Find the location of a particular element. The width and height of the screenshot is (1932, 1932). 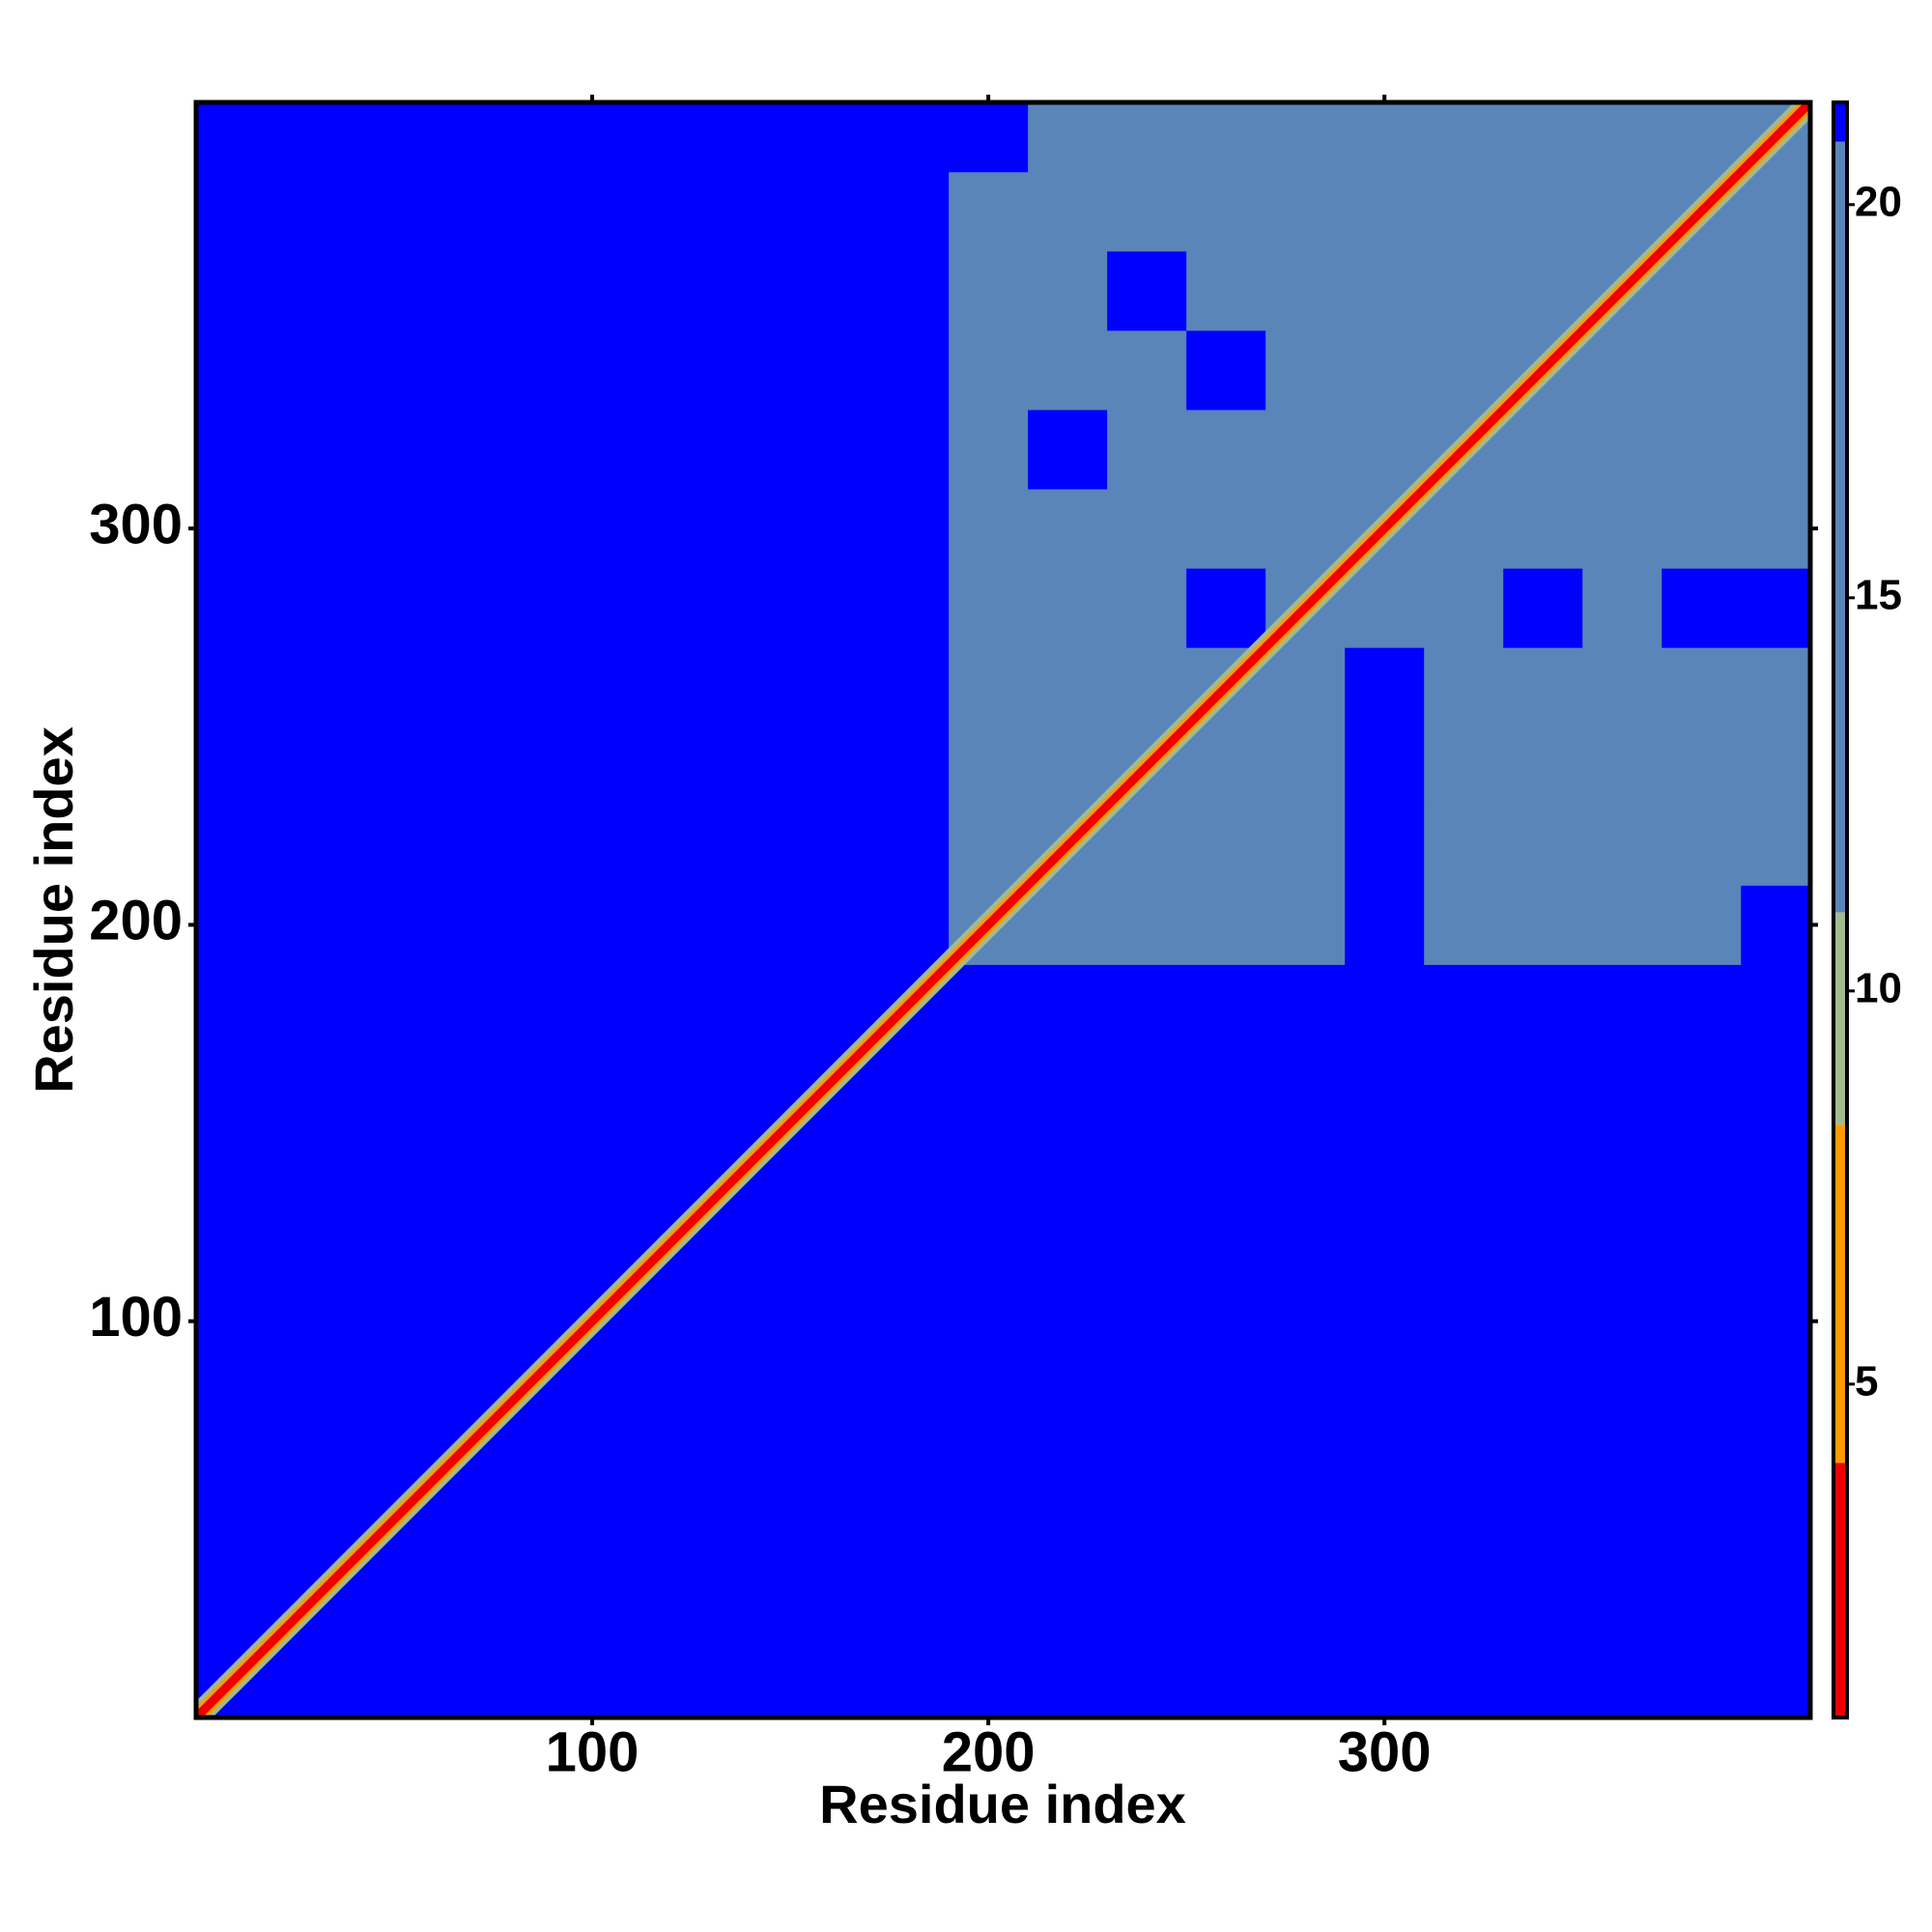

y-tick-label: 200 is located at coordinates (136, 921).